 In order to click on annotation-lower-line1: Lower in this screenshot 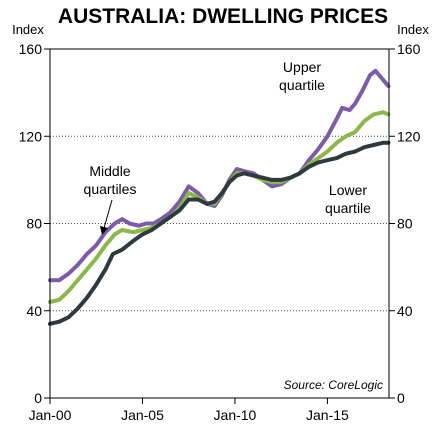, I will do `click(348, 190)`.